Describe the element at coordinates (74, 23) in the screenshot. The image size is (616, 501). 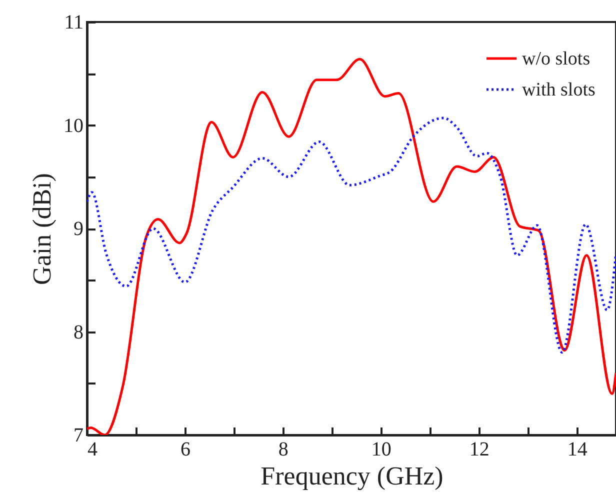
I see `y-tick-label: 11` at that location.